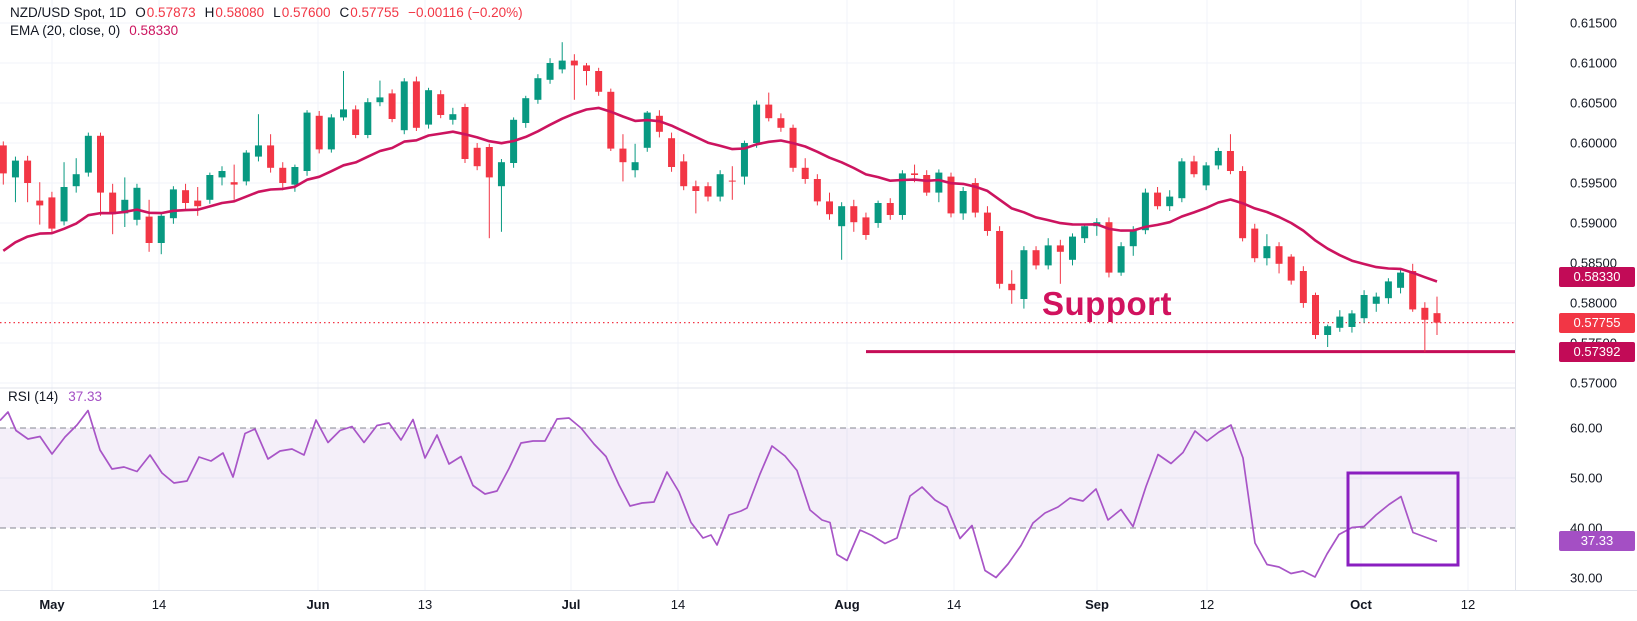 The height and width of the screenshot is (621, 1637). What do you see at coordinates (818, 605) in the screenshot?
I see `time-axis` at bounding box center [818, 605].